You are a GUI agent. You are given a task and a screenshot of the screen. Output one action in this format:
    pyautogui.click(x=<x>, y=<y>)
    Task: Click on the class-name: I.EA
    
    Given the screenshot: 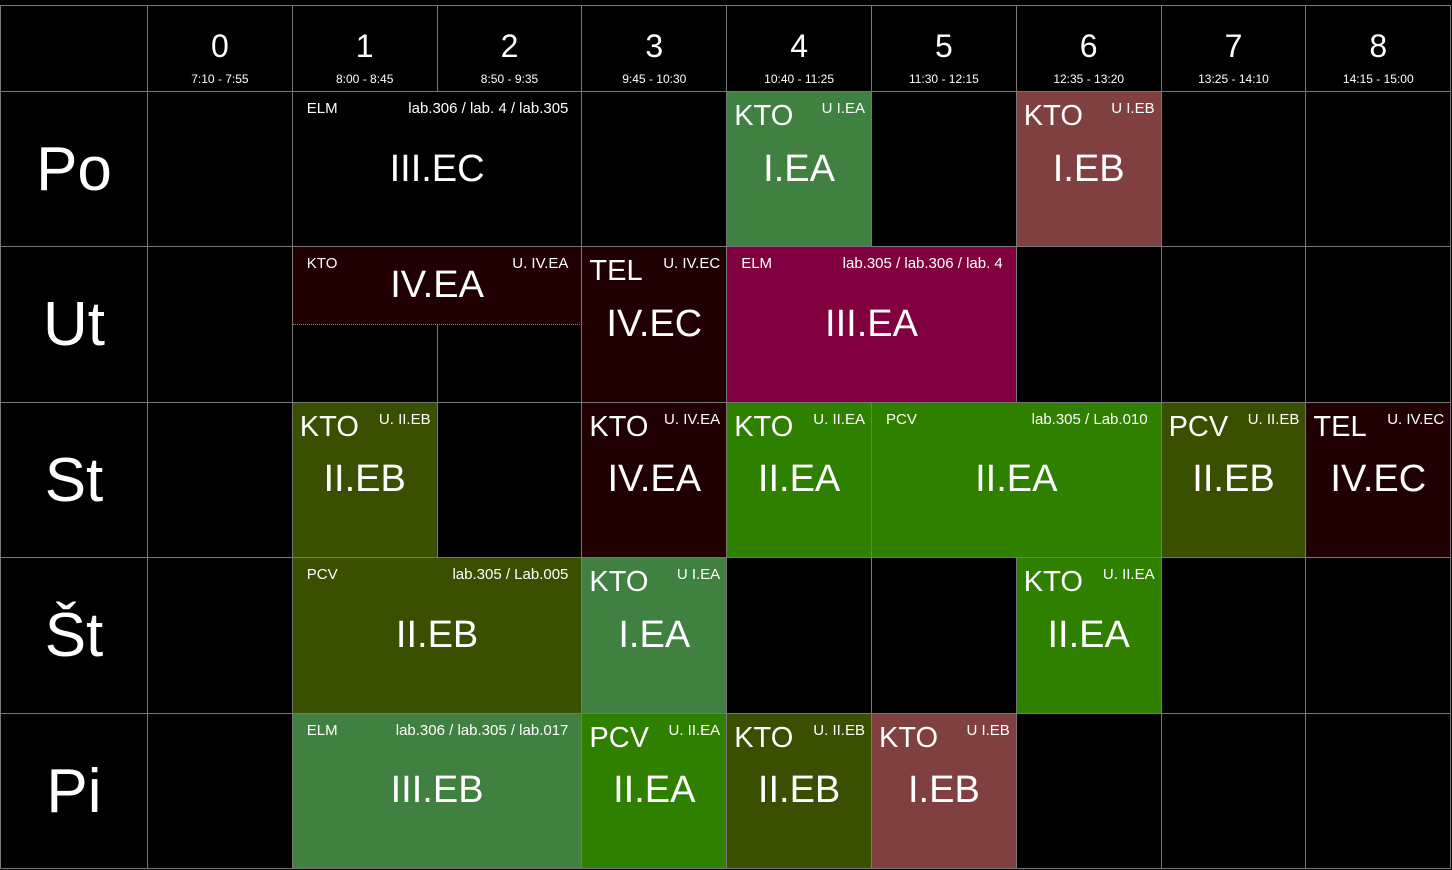 What is the action you would take?
    pyautogui.click(x=799, y=168)
    